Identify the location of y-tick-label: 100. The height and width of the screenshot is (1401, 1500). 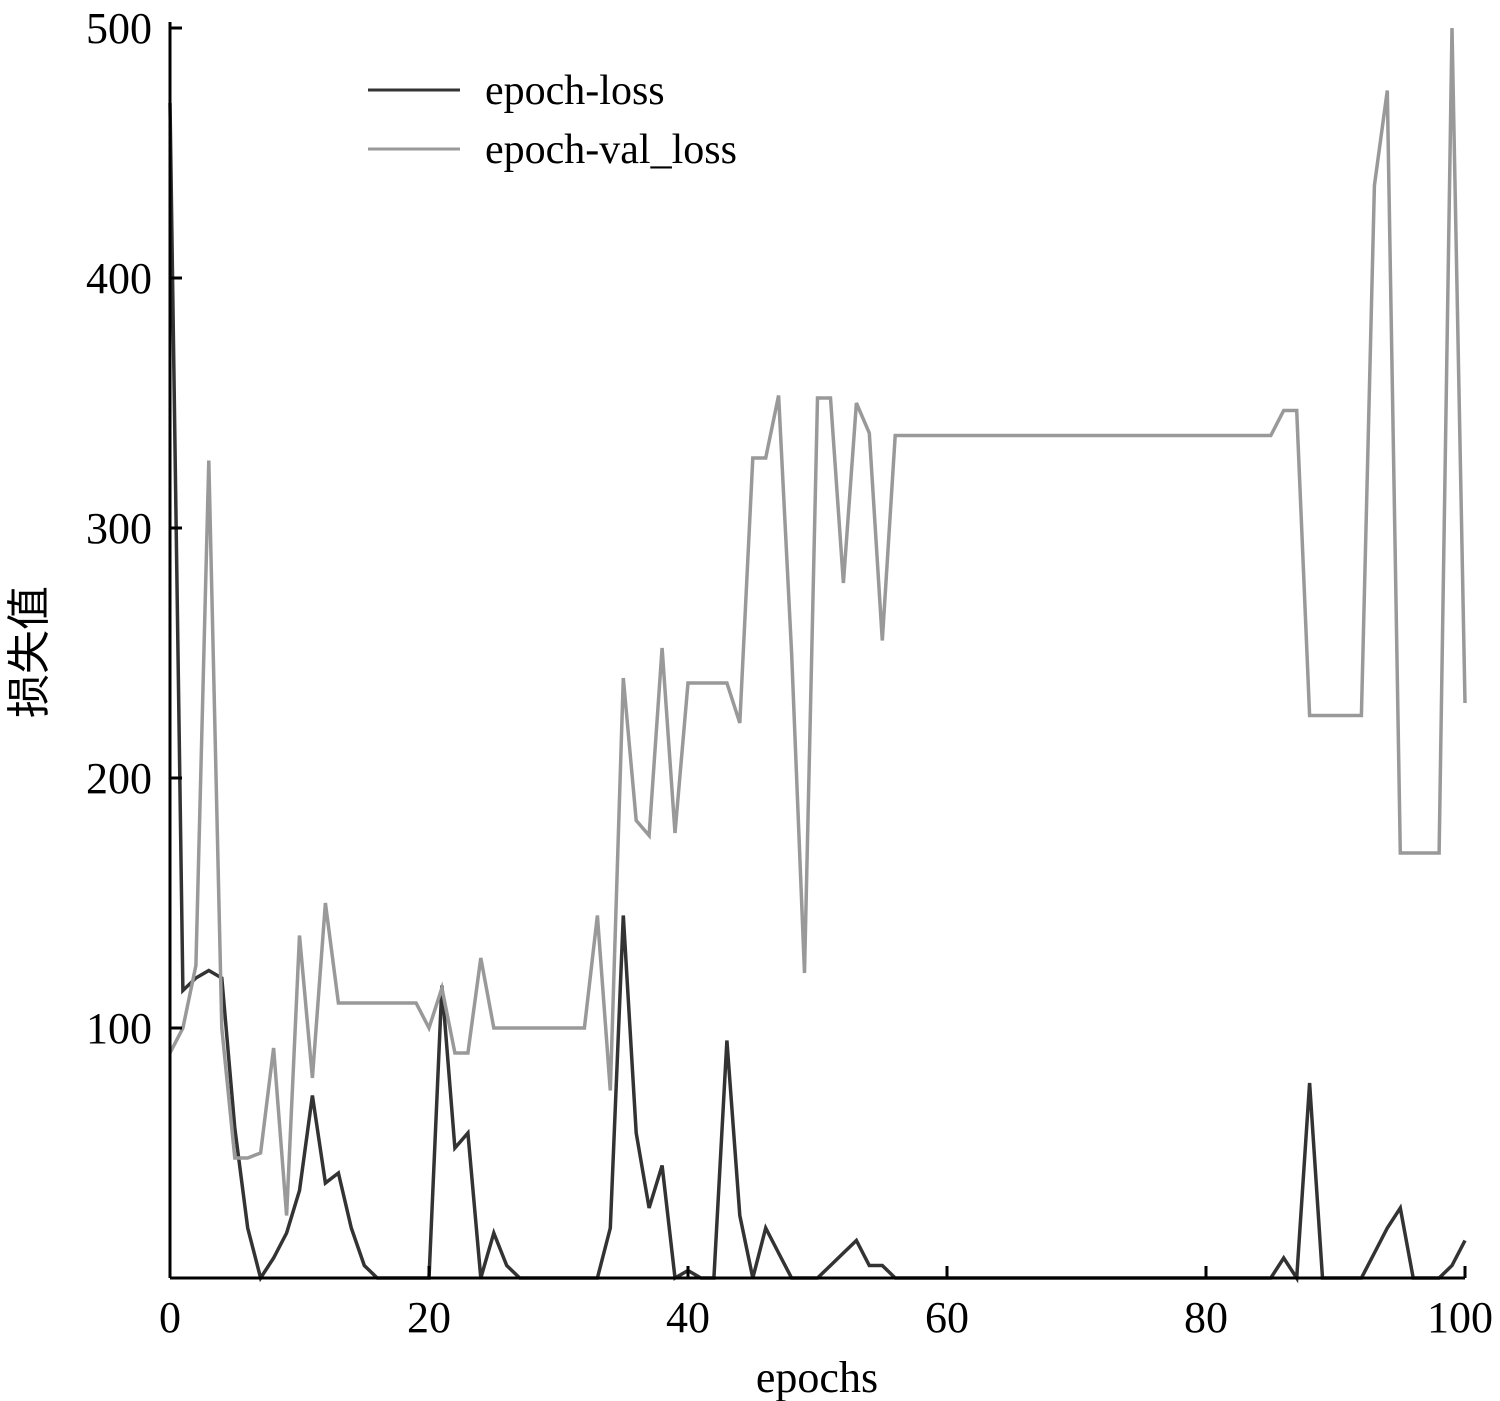
(119, 1028).